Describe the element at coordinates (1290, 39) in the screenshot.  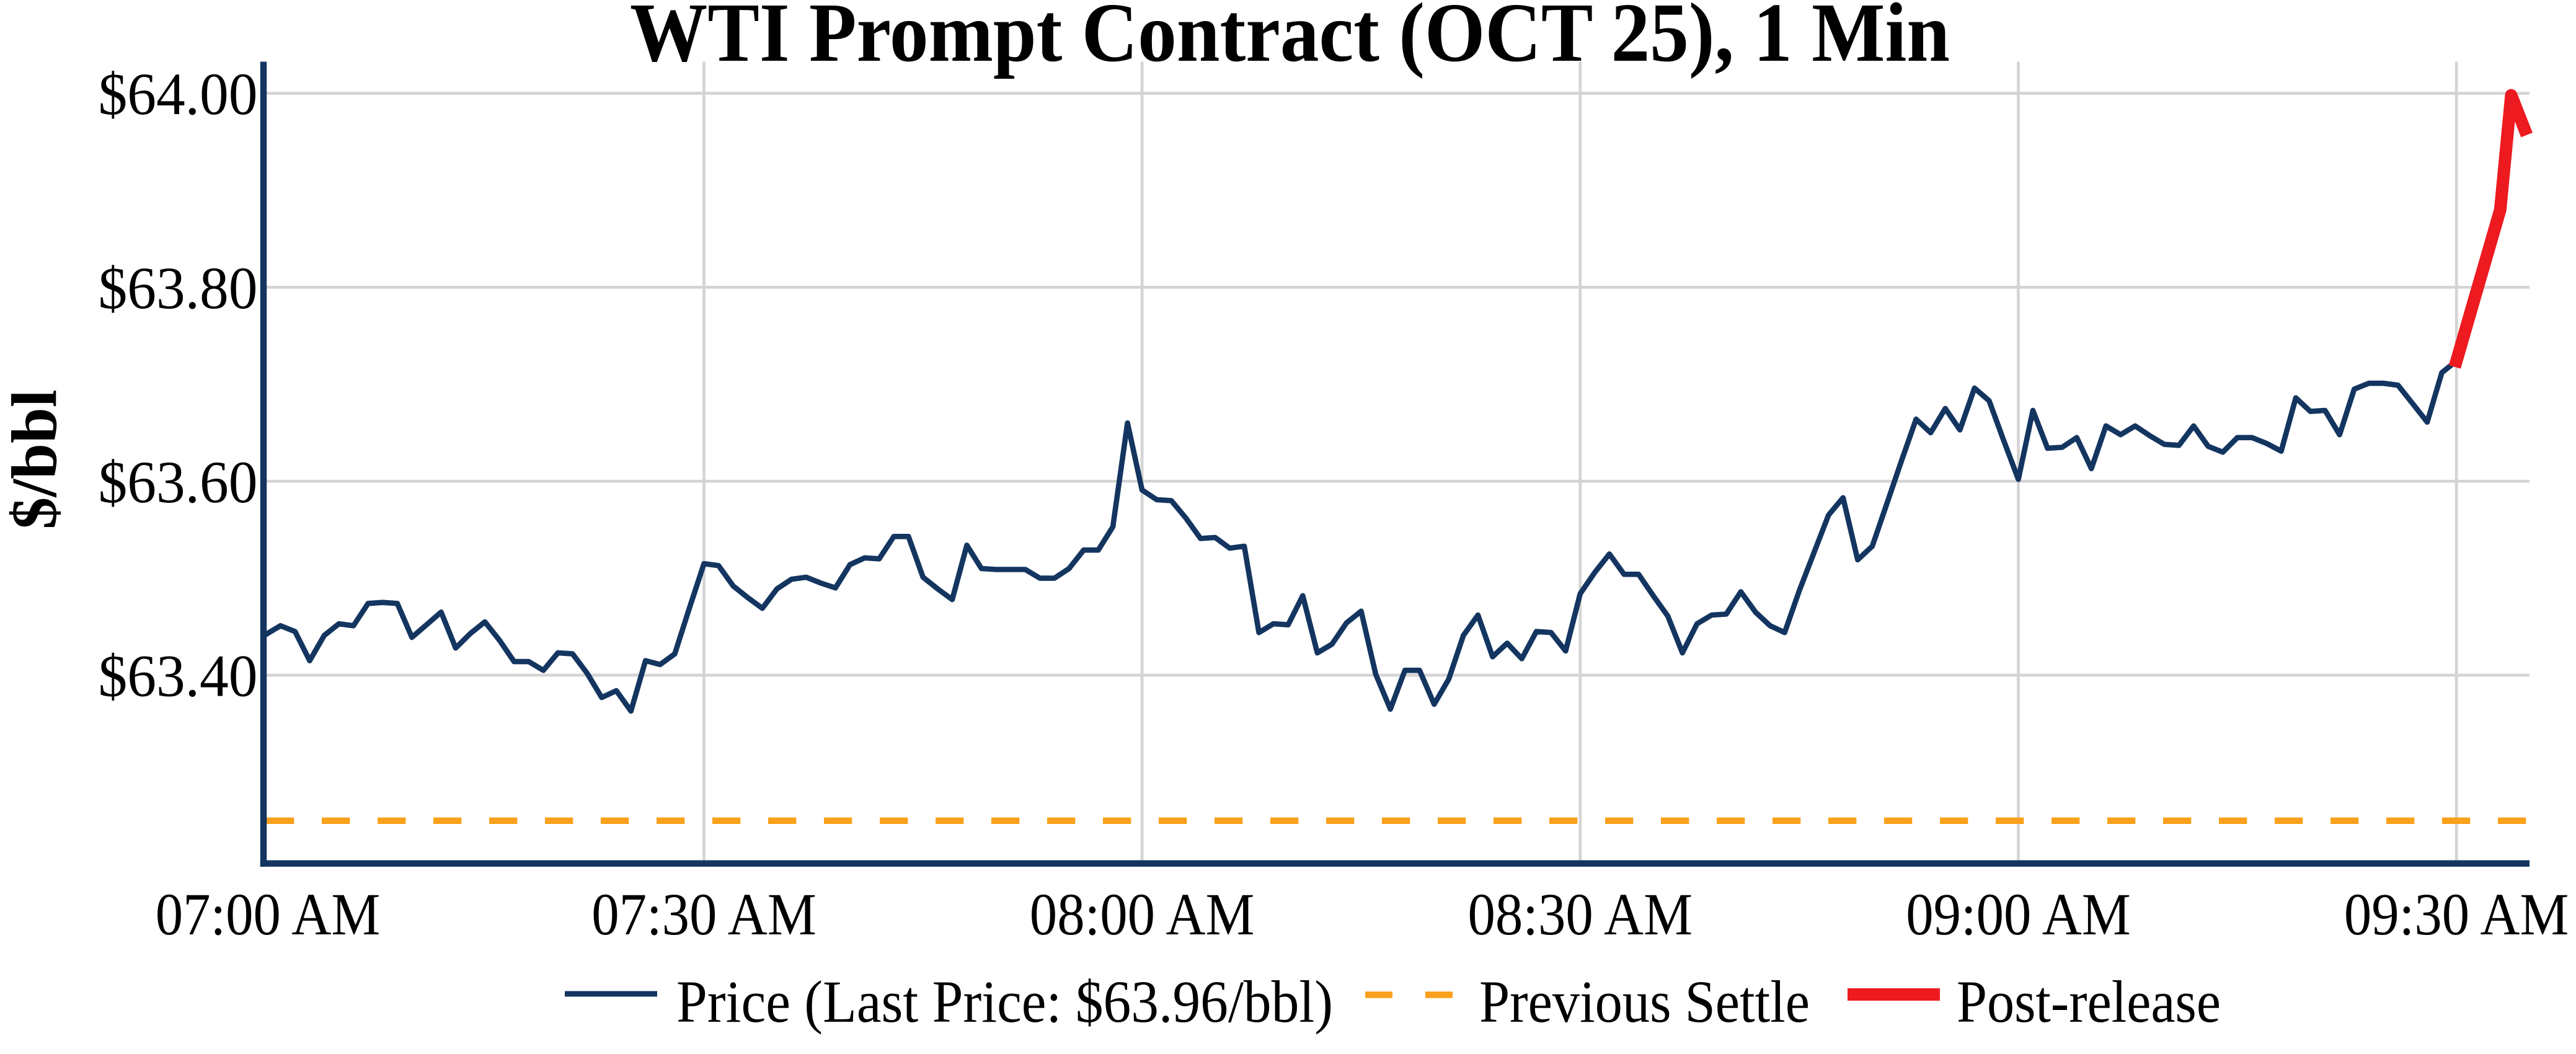
I see `svg-text:WTI Prompt Contract (OCT 25),: WTI Prompt Contract (OCT 25), 1 Min` at that location.